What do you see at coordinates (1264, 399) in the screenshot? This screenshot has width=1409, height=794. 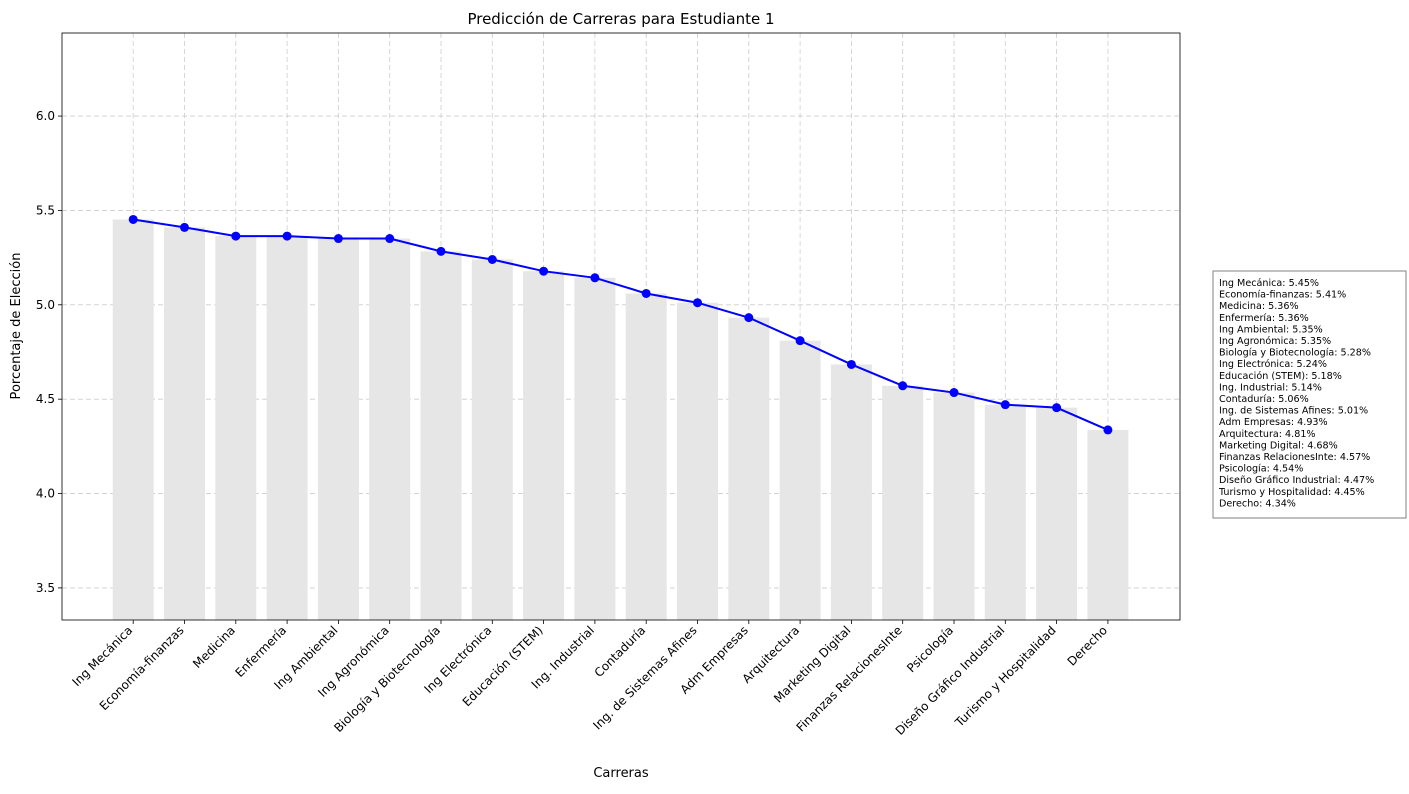 I see `legend-entry: Contaduría: 5.06%` at bounding box center [1264, 399].